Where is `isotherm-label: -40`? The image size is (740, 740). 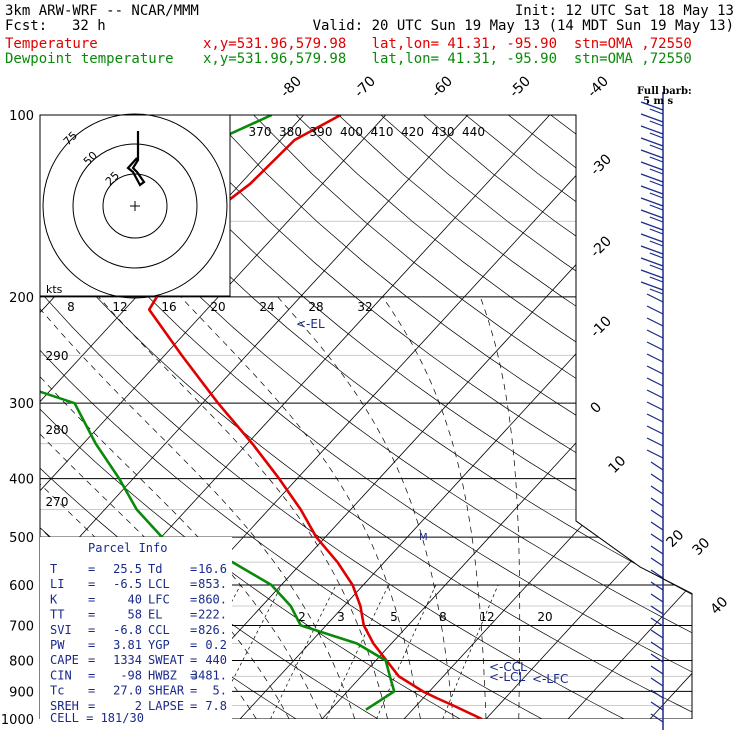
isotherm-label: -40 is located at coordinates (598, 86).